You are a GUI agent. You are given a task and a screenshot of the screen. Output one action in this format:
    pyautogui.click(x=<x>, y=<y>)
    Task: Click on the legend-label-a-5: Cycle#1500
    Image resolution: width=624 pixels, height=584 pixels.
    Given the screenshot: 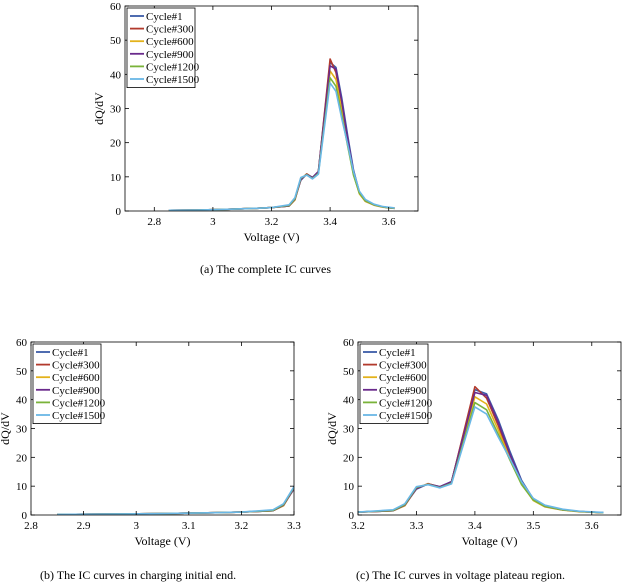 What is the action you would take?
    pyautogui.click(x=173, y=80)
    